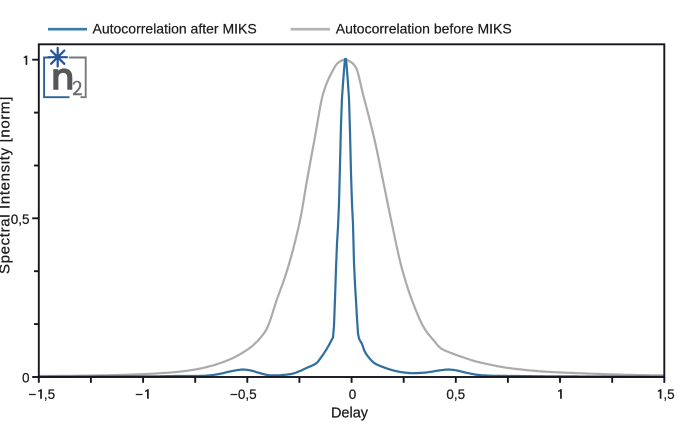 The height and width of the screenshot is (431, 688). Describe the element at coordinates (350, 414) in the screenshot. I see `svg-text: Delay` at that location.